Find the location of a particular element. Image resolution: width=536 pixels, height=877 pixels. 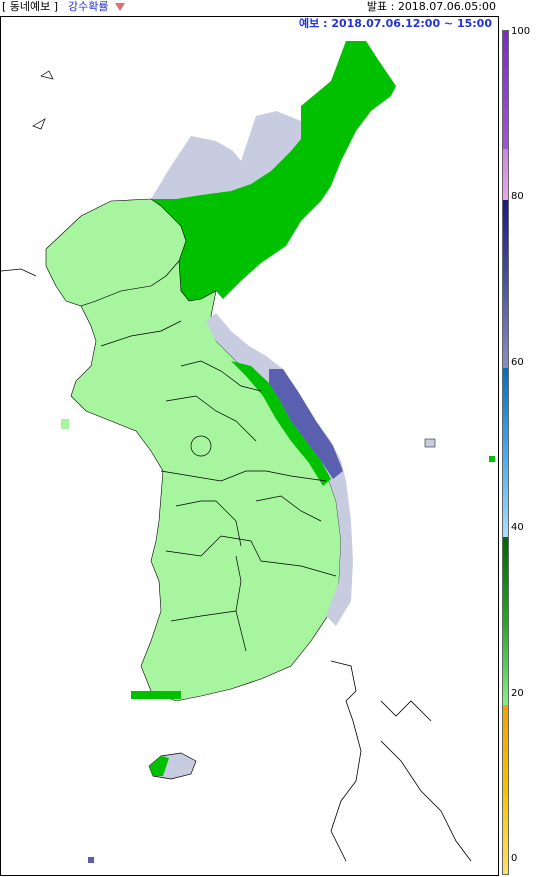

layer-selector: 강수확률 is located at coordinates (88, 6).